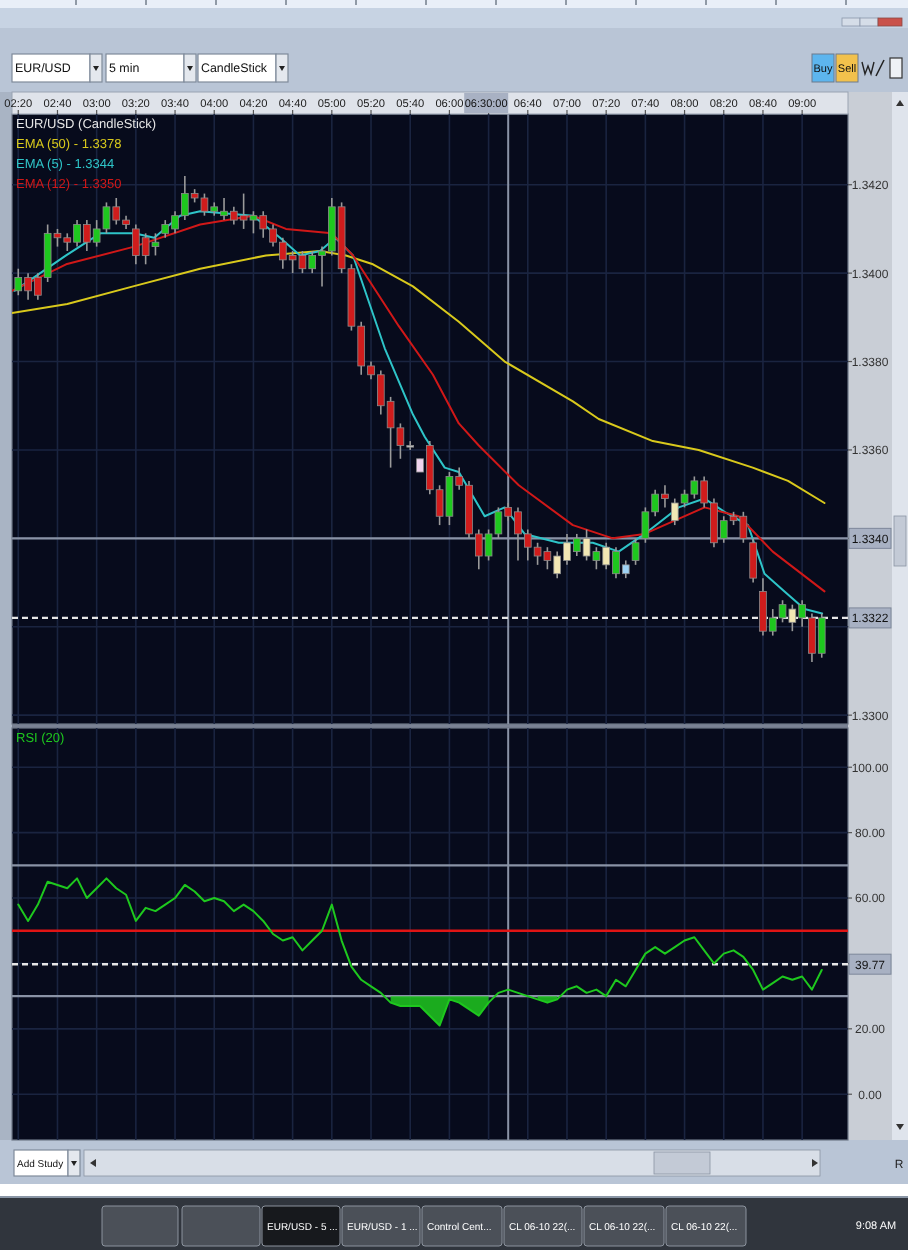  What do you see at coordinates (420, 952) in the screenshot?
I see `line-series` at bounding box center [420, 952].